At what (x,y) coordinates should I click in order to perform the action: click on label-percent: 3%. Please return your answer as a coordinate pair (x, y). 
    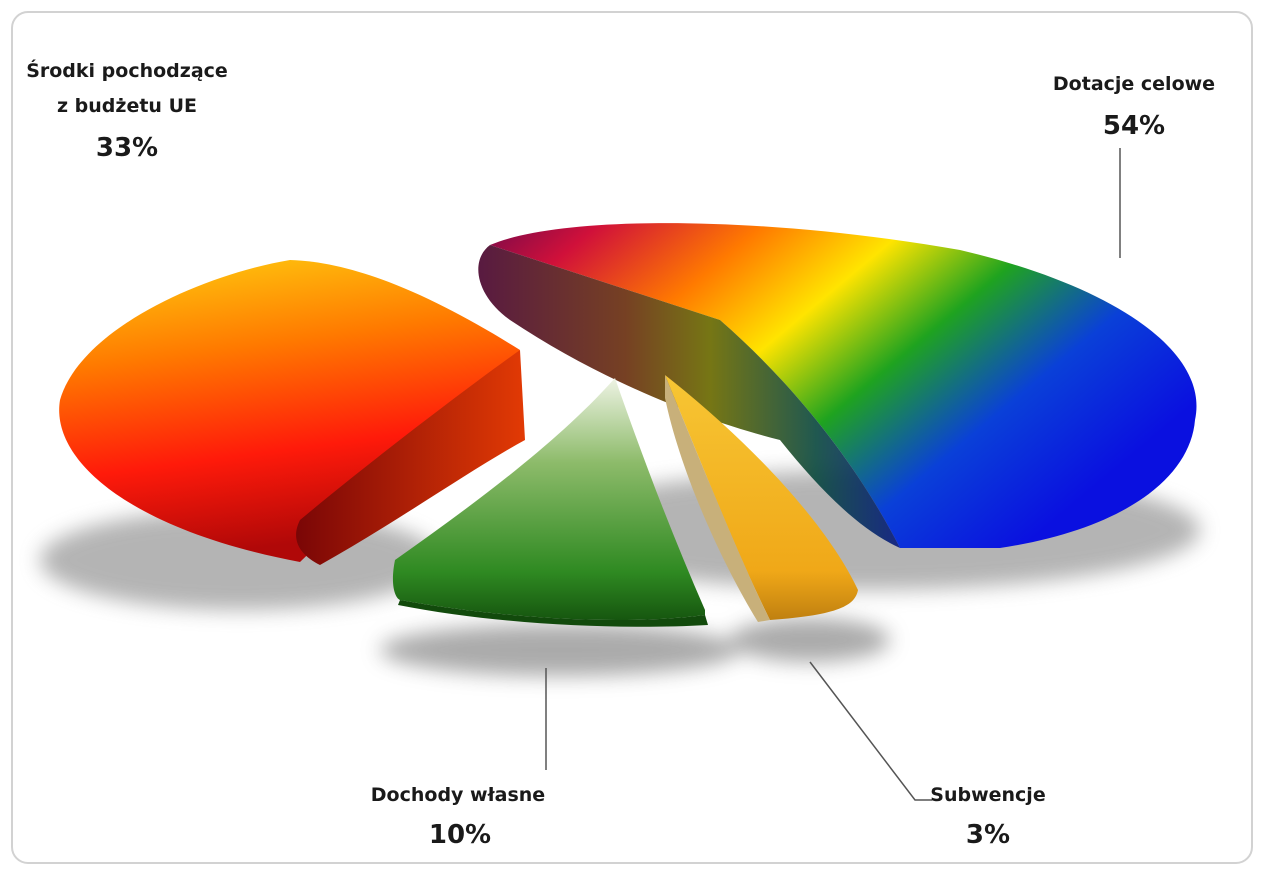
    Looking at the image, I should click on (988, 835).